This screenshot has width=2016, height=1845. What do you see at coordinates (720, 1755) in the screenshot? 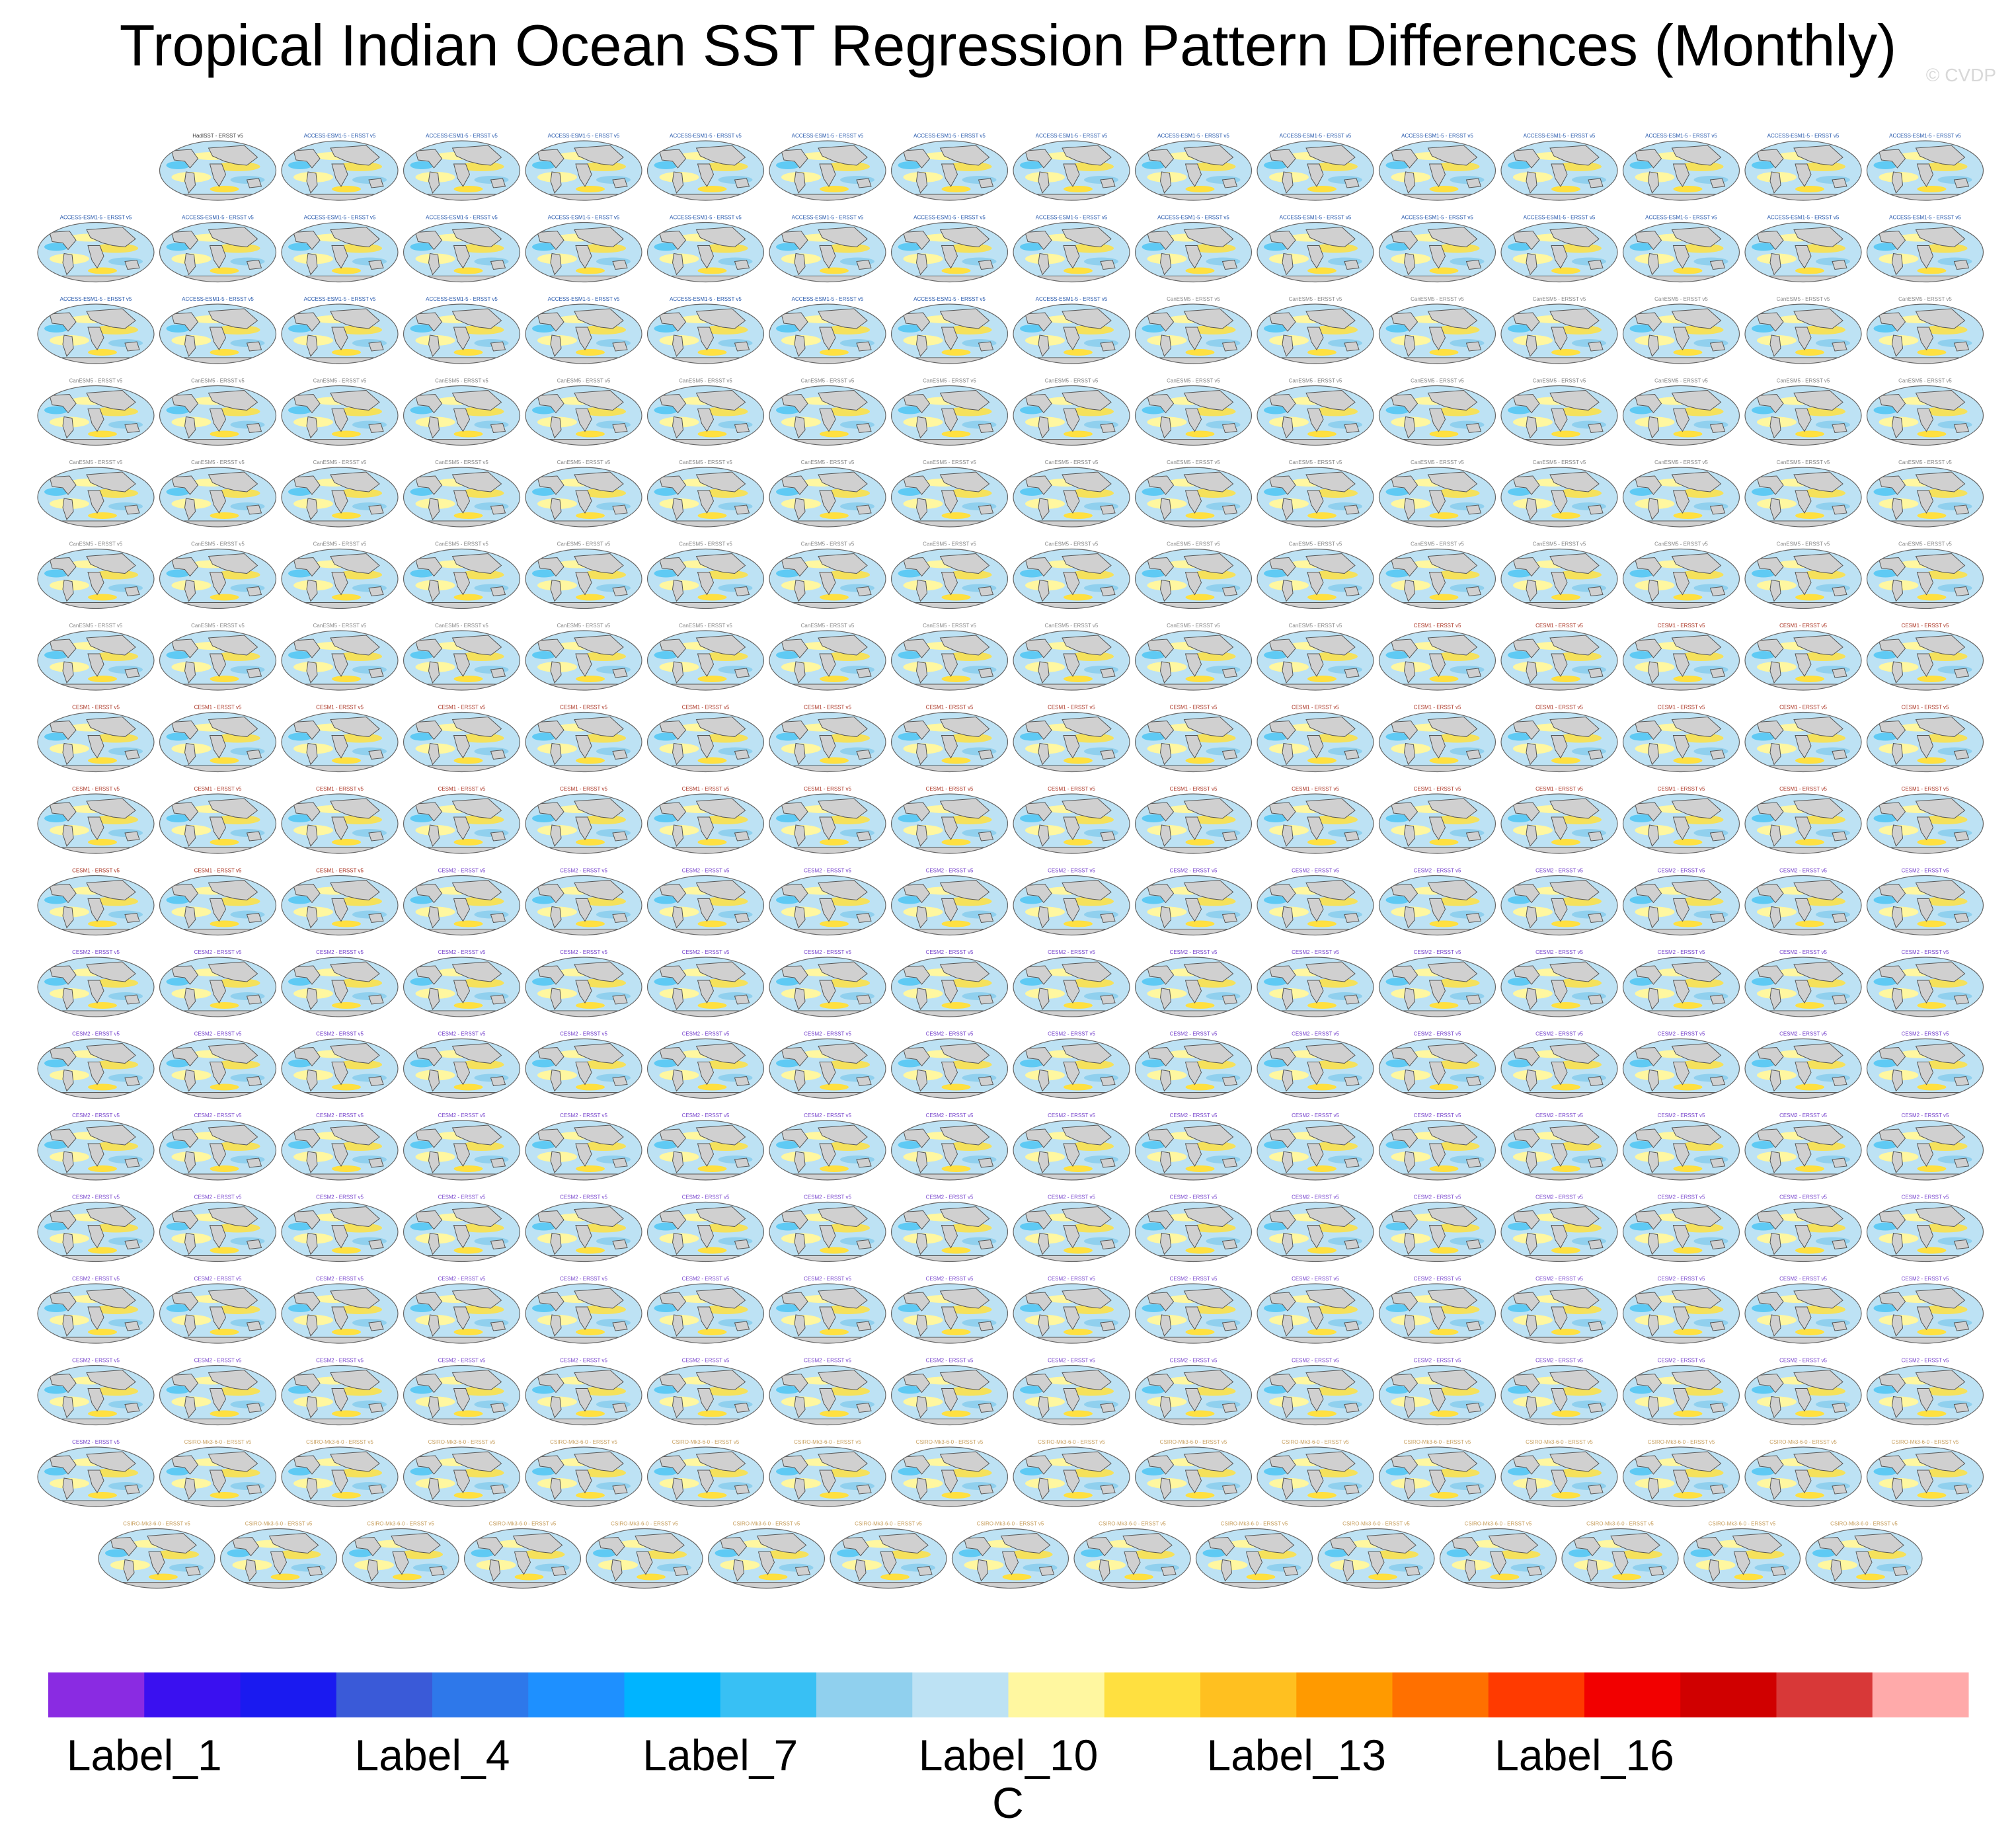
I see `colorbar-tick-label: Label_7` at bounding box center [720, 1755].